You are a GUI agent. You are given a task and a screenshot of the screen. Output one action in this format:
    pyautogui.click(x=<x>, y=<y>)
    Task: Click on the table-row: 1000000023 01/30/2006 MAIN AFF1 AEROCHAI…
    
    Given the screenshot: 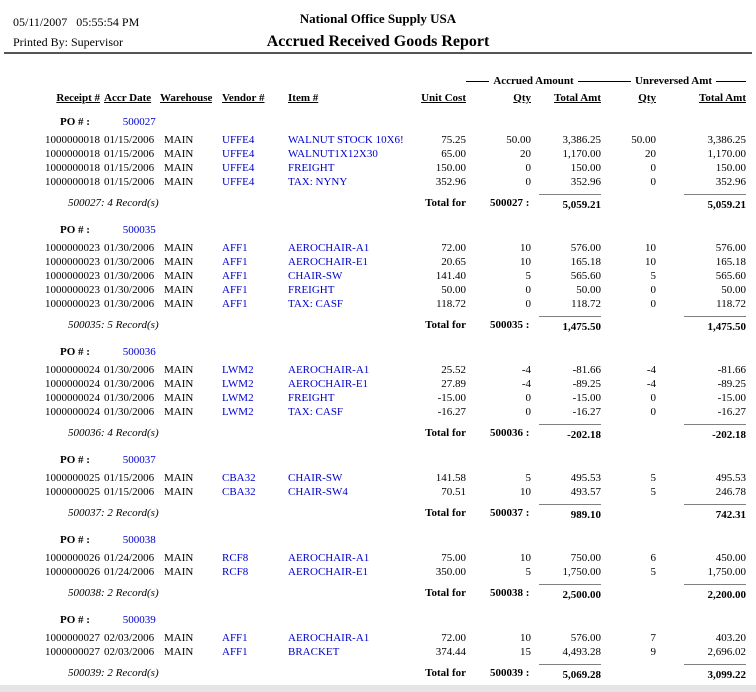 What is the action you would take?
    pyautogui.click(x=378, y=248)
    